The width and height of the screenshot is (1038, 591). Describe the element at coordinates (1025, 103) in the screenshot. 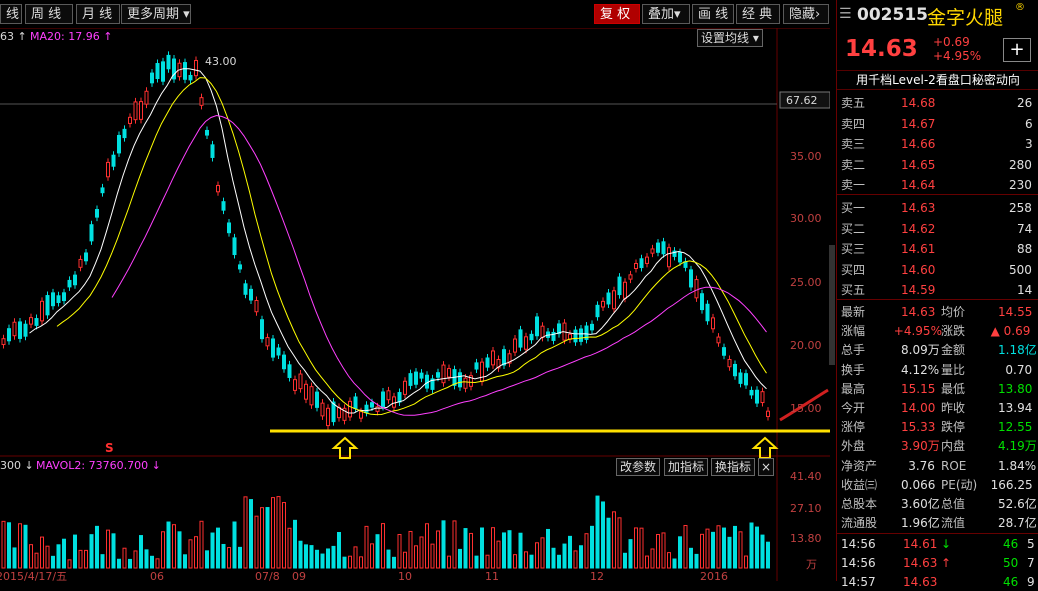

I see `ask-volume: 26` at that location.